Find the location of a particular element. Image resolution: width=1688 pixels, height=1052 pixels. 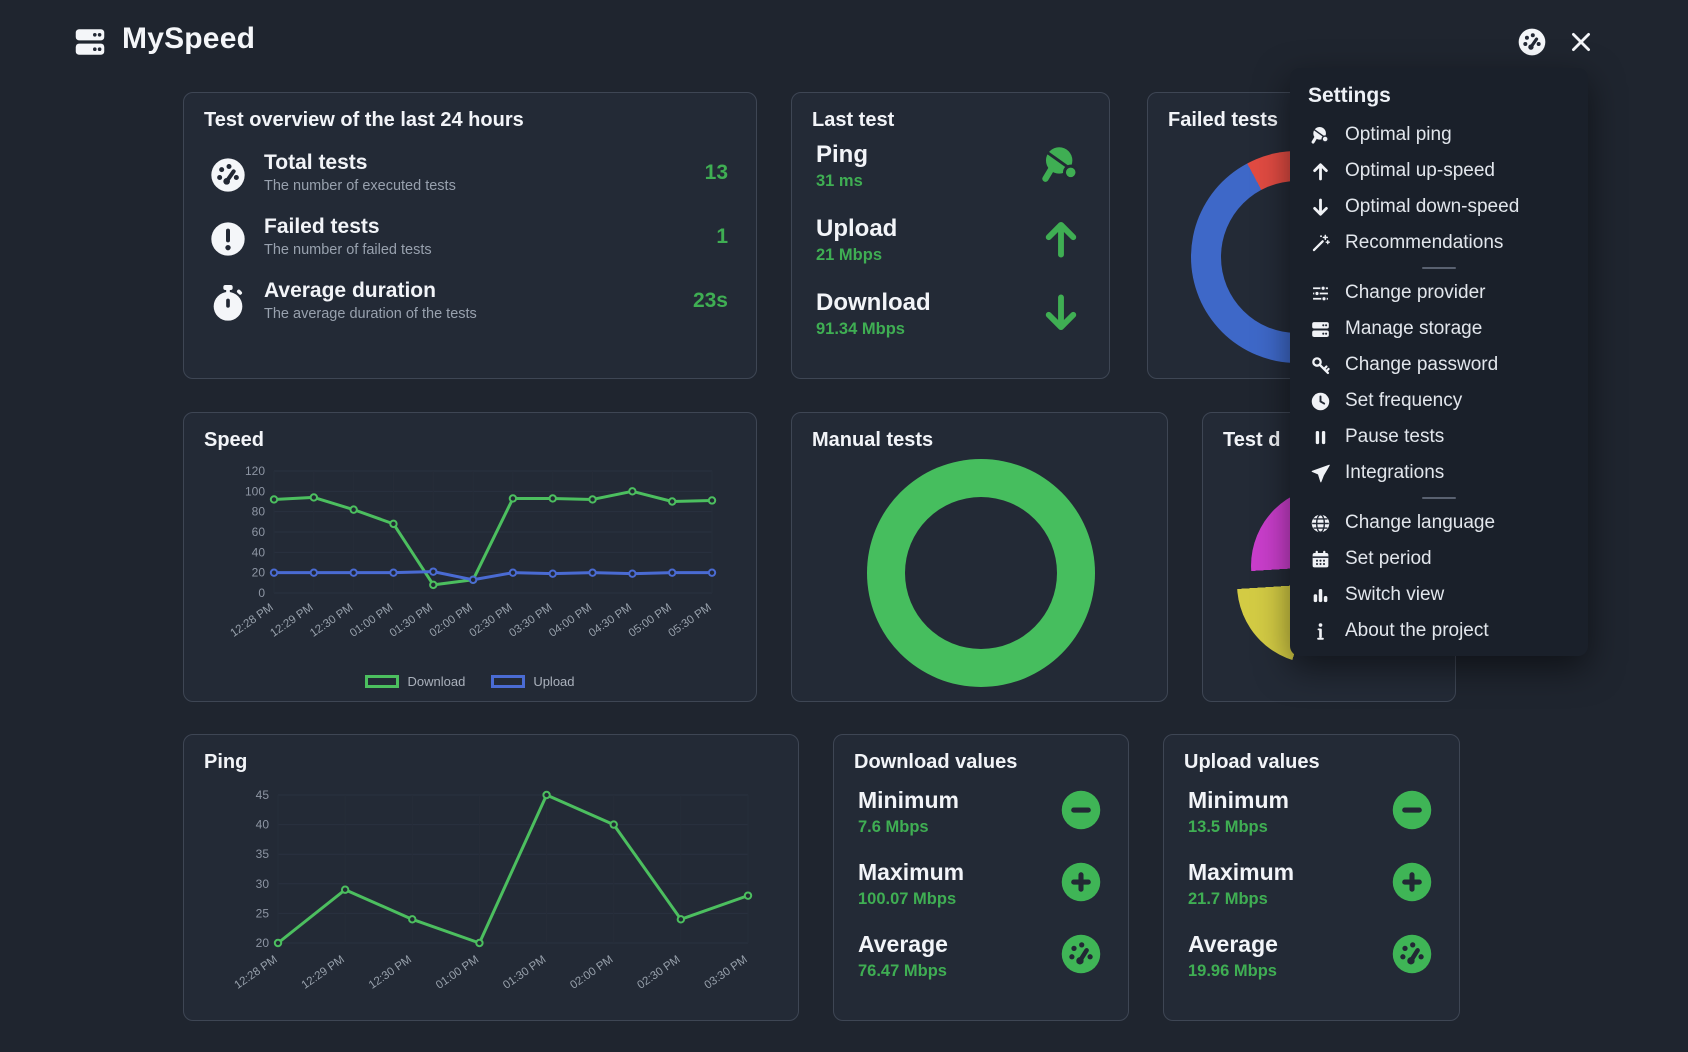

card-title: Speed is located at coordinates (234, 440).